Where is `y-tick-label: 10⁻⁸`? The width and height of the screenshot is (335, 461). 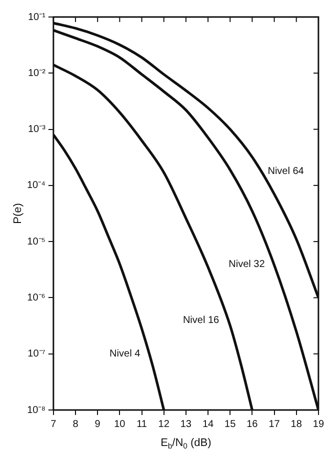 y-tick-label: 10⁻⁸ is located at coordinates (36, 410).